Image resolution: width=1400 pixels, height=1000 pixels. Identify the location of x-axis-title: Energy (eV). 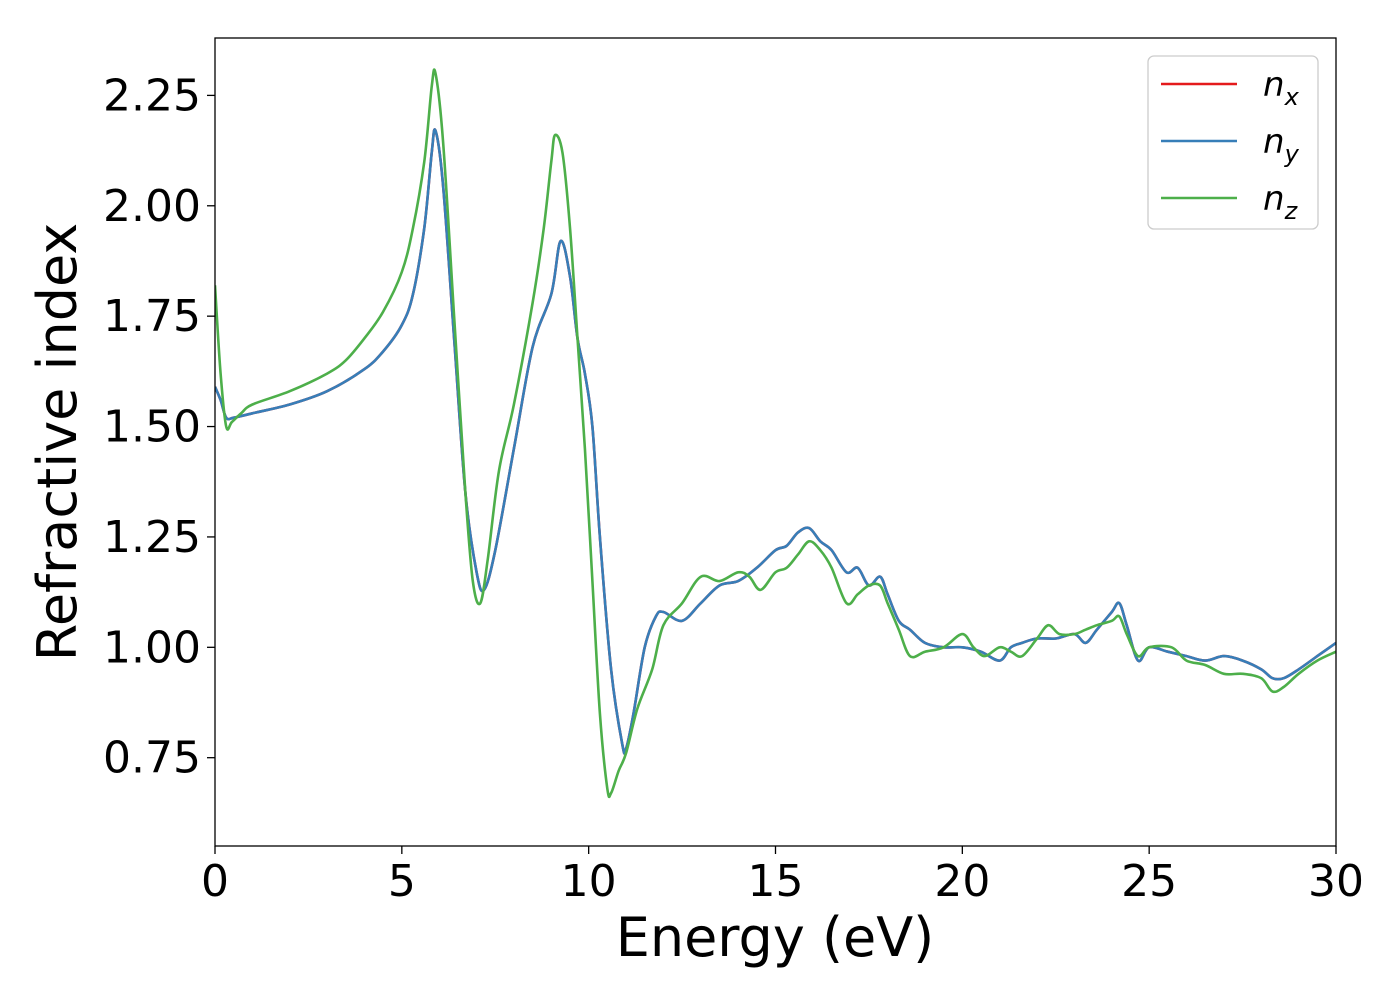
(775, 937).